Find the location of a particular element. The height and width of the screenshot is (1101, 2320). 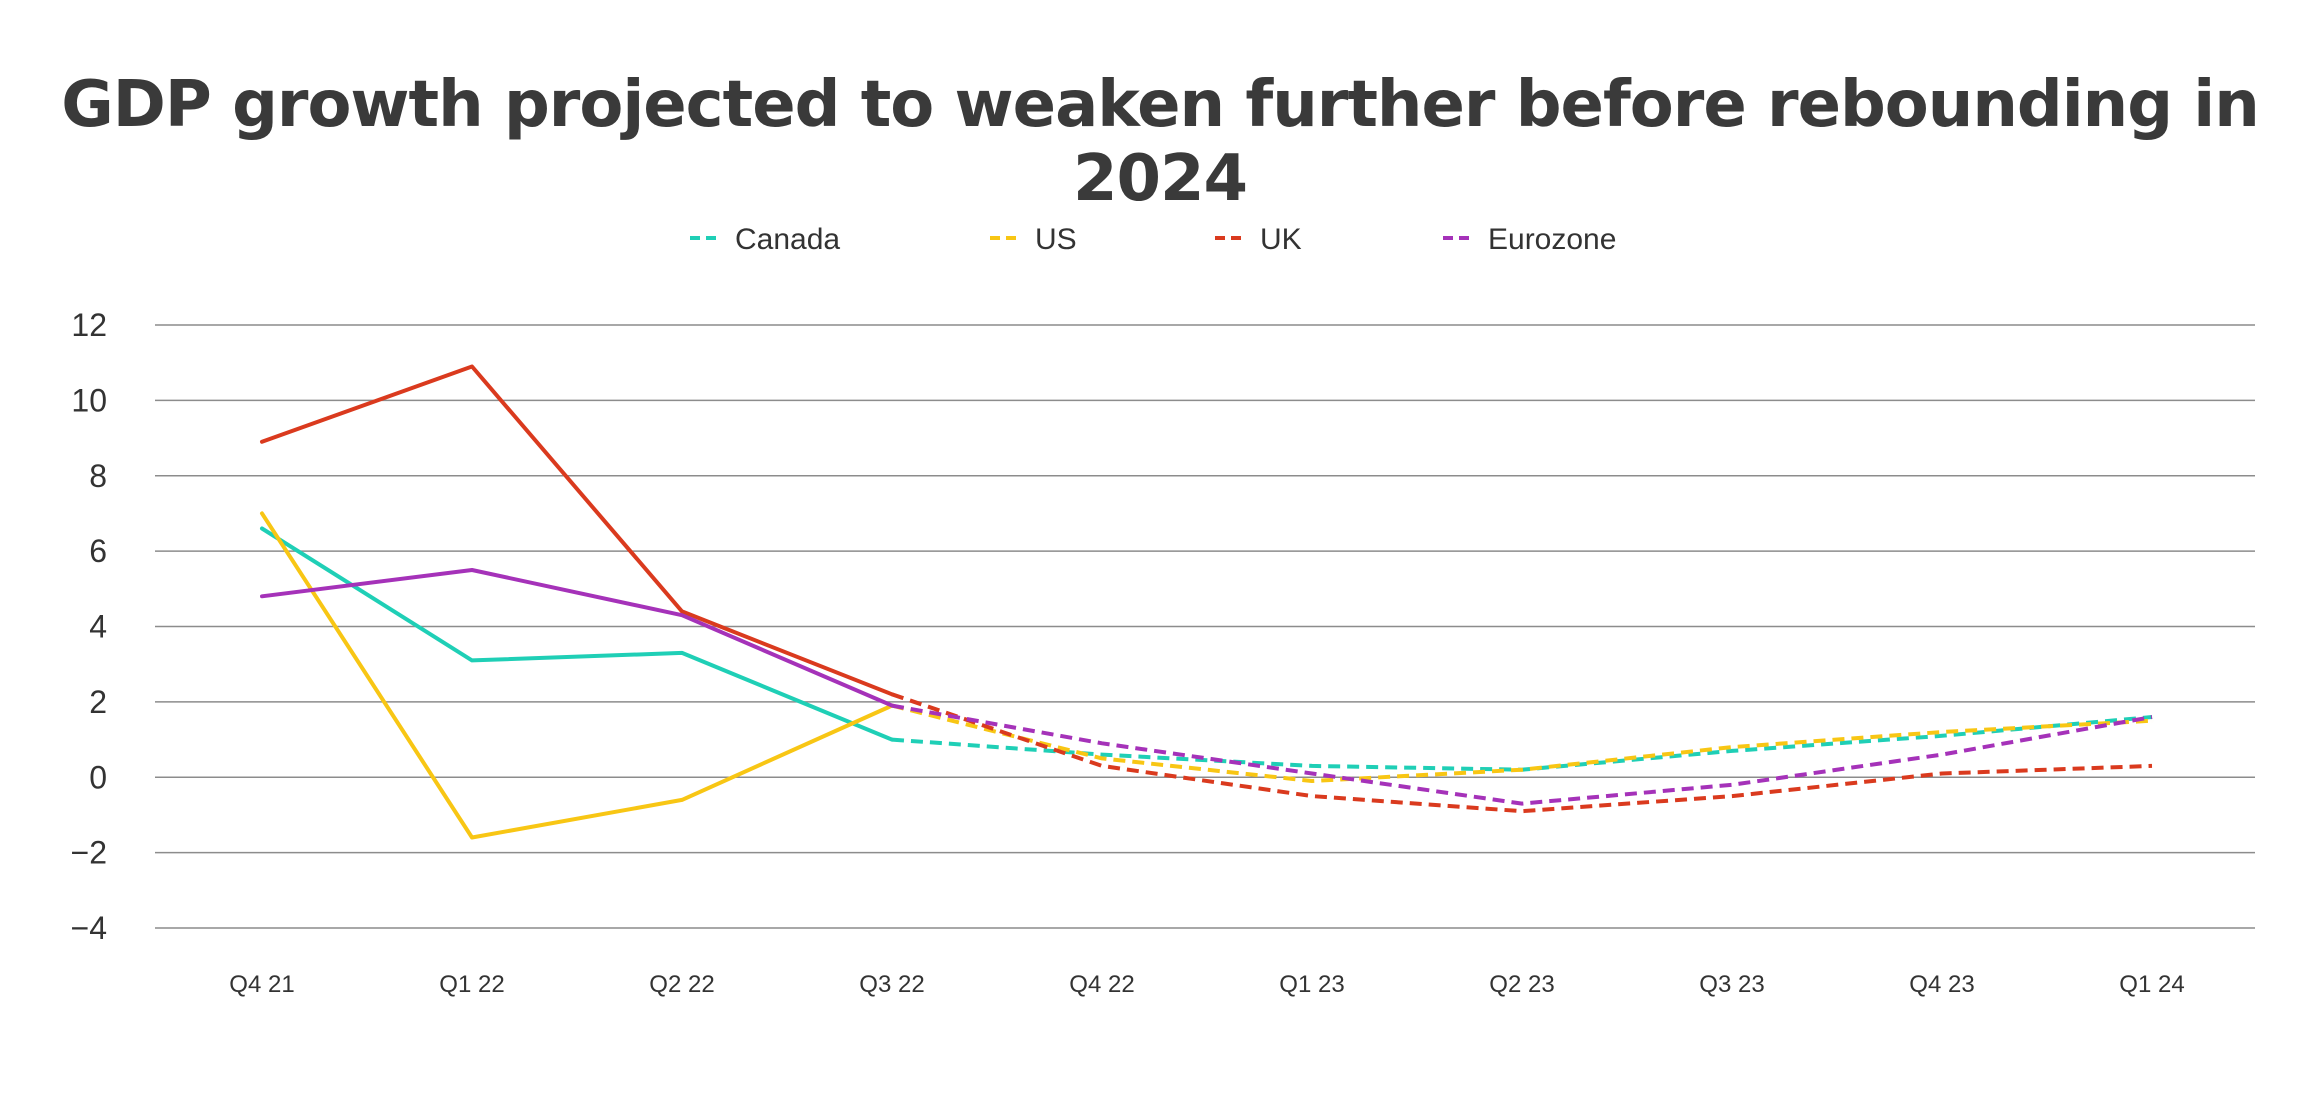

series-line-actual-us is located at coordinates (577, 675).